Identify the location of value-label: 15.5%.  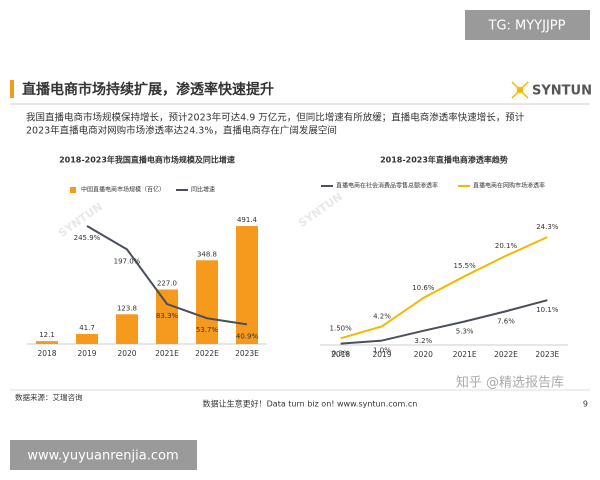
(465, 266).